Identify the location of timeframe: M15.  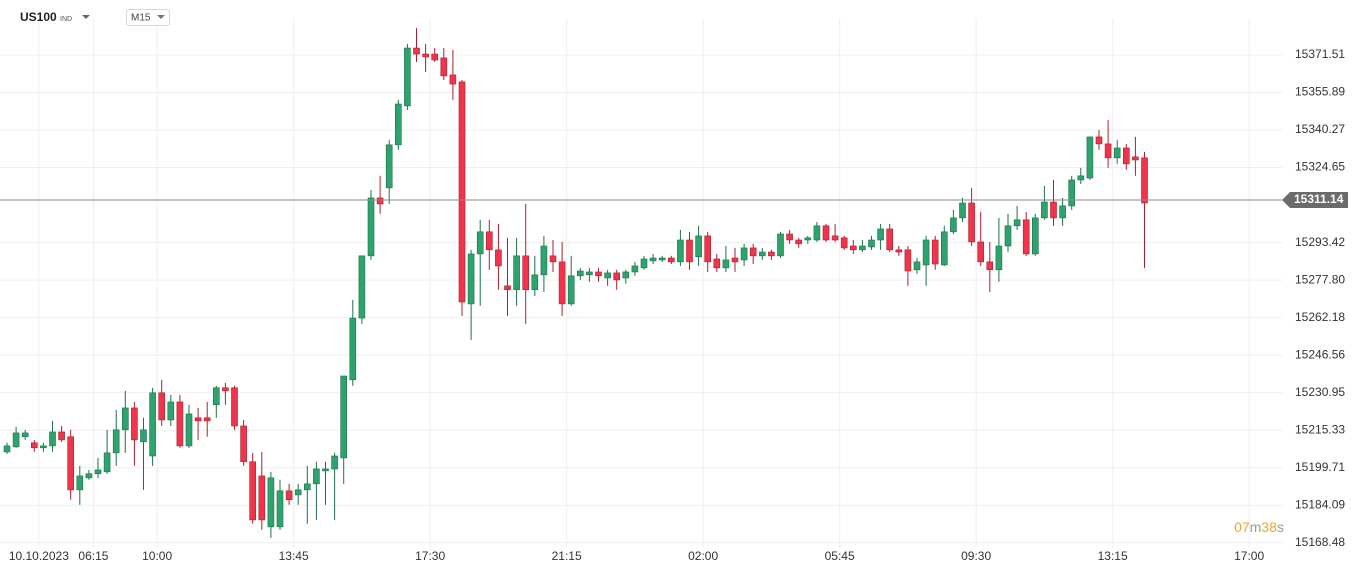
(141, 18).